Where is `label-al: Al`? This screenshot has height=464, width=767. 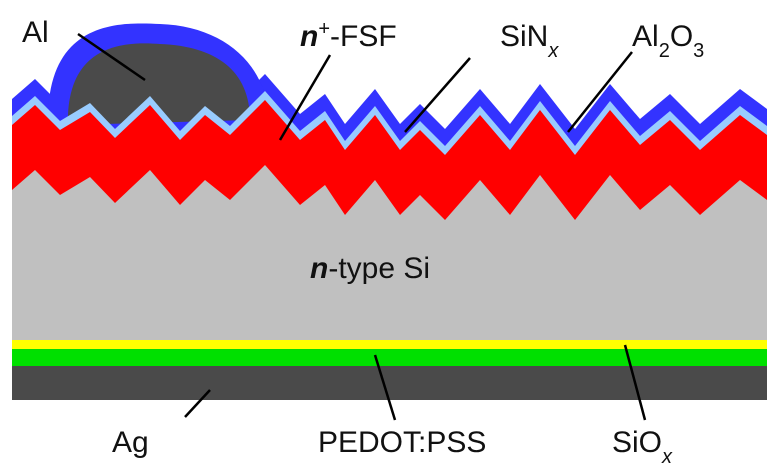 label-al: Al is located at coordinates (35, 32).